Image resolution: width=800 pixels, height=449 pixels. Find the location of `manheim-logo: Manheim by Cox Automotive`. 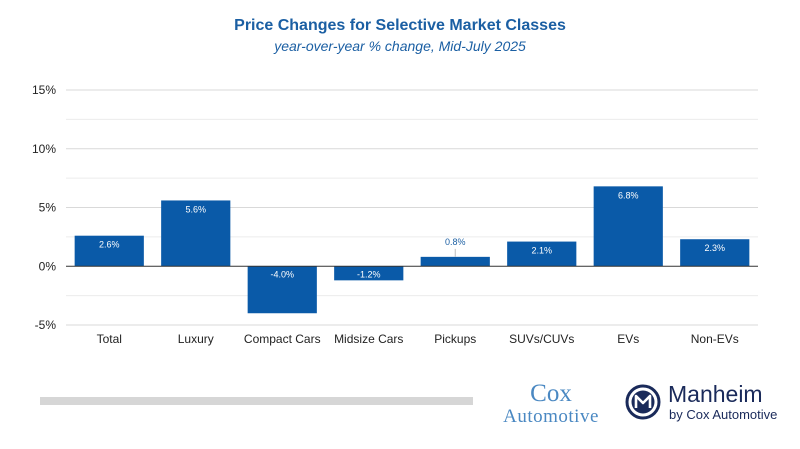

manheim-logo: Manheim by Cox Automotive is located at coordinates (710, 403).